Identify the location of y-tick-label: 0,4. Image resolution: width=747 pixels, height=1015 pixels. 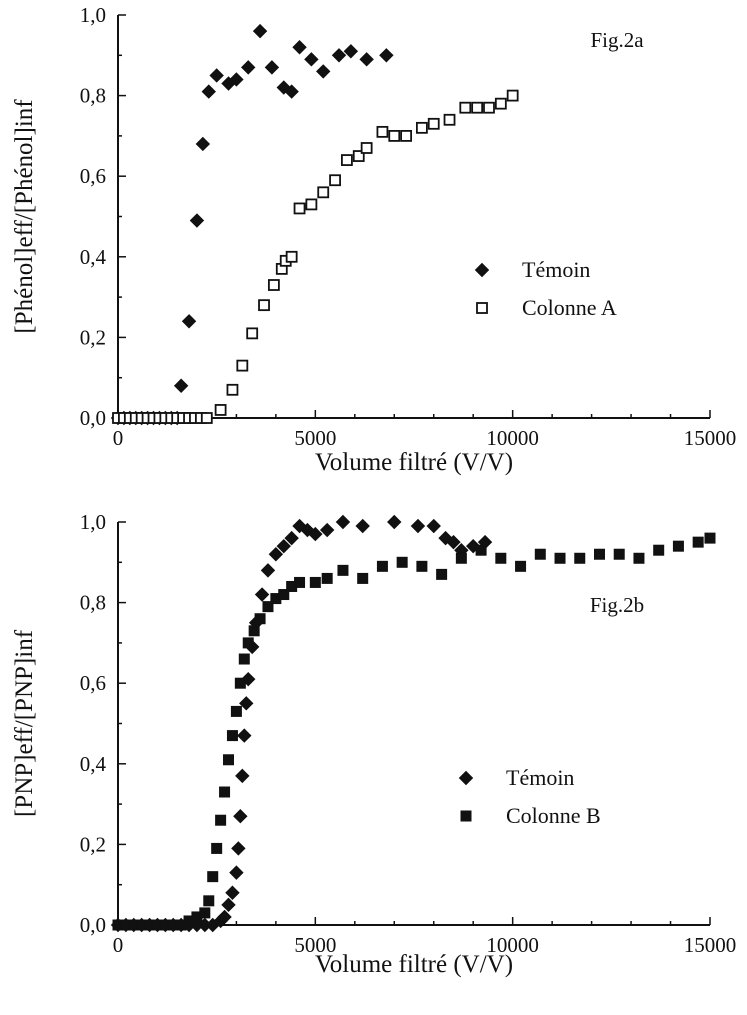
(93, 257).